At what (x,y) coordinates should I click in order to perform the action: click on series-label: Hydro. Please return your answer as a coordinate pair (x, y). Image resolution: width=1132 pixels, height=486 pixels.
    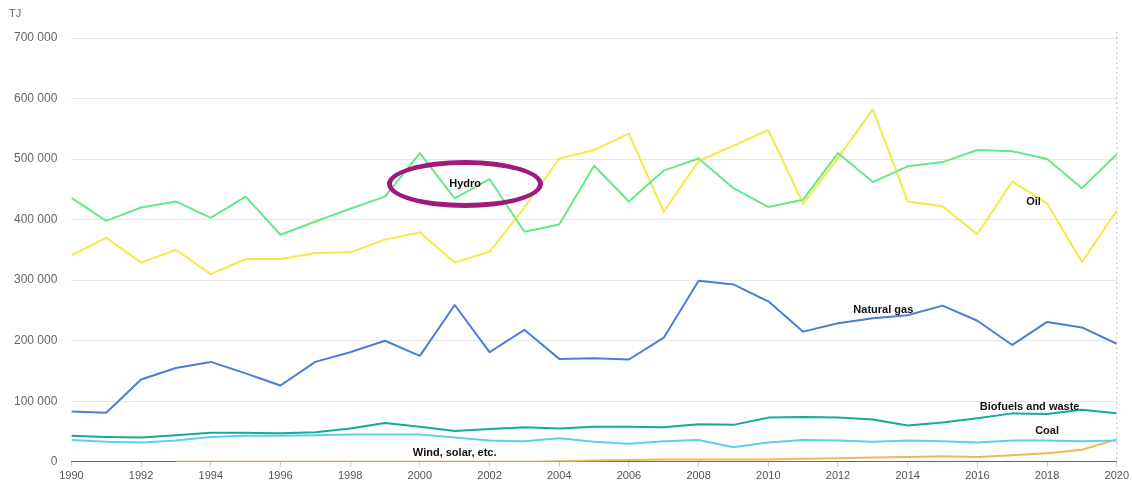
    Looking at the image, I should click on (465, 183).